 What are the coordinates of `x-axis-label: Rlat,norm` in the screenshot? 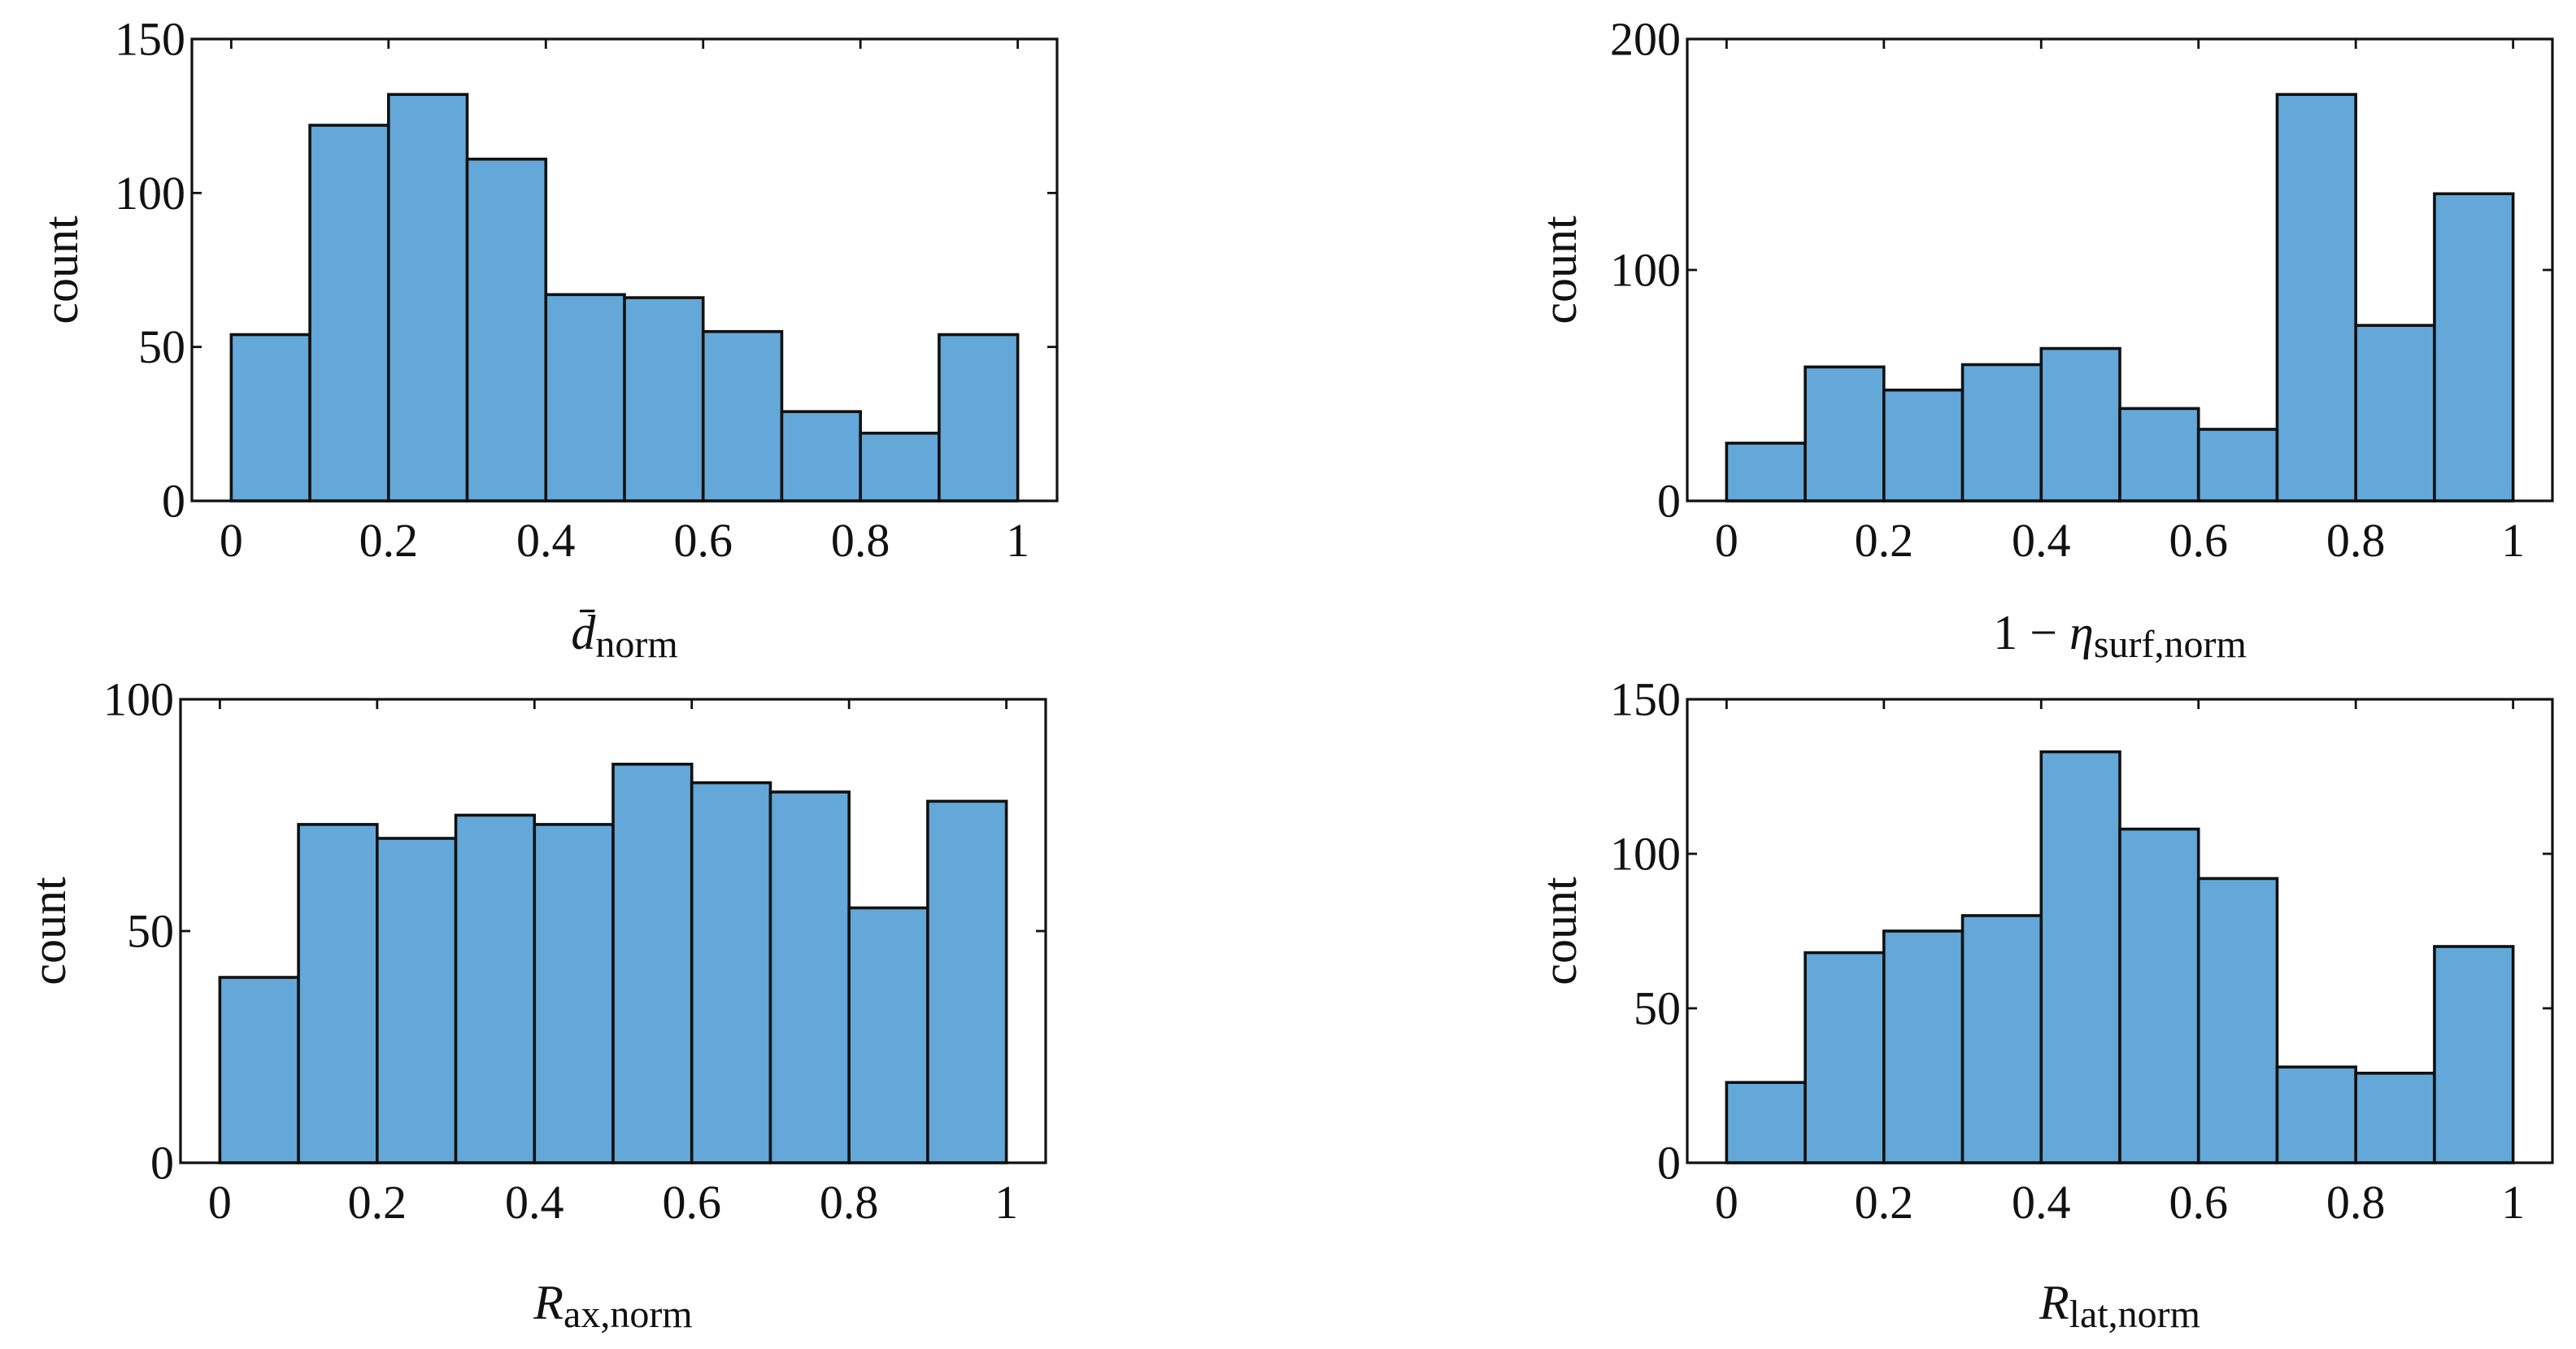 It's located at (2120, 1306).